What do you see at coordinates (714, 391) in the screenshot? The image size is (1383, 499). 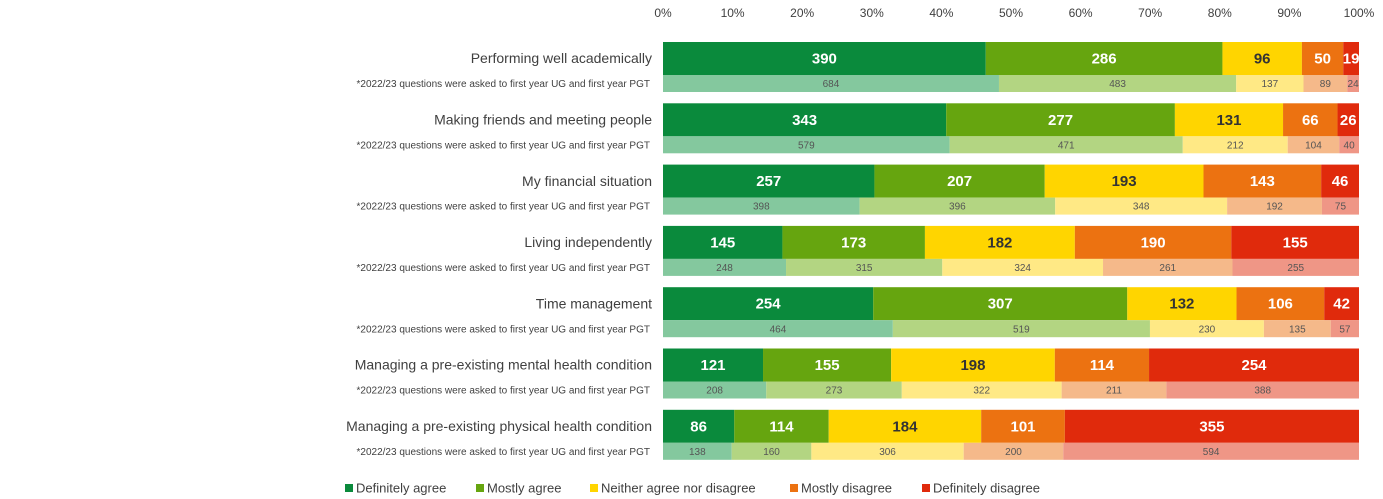 I see `value-label: 208` at bounding box center [714, 391].